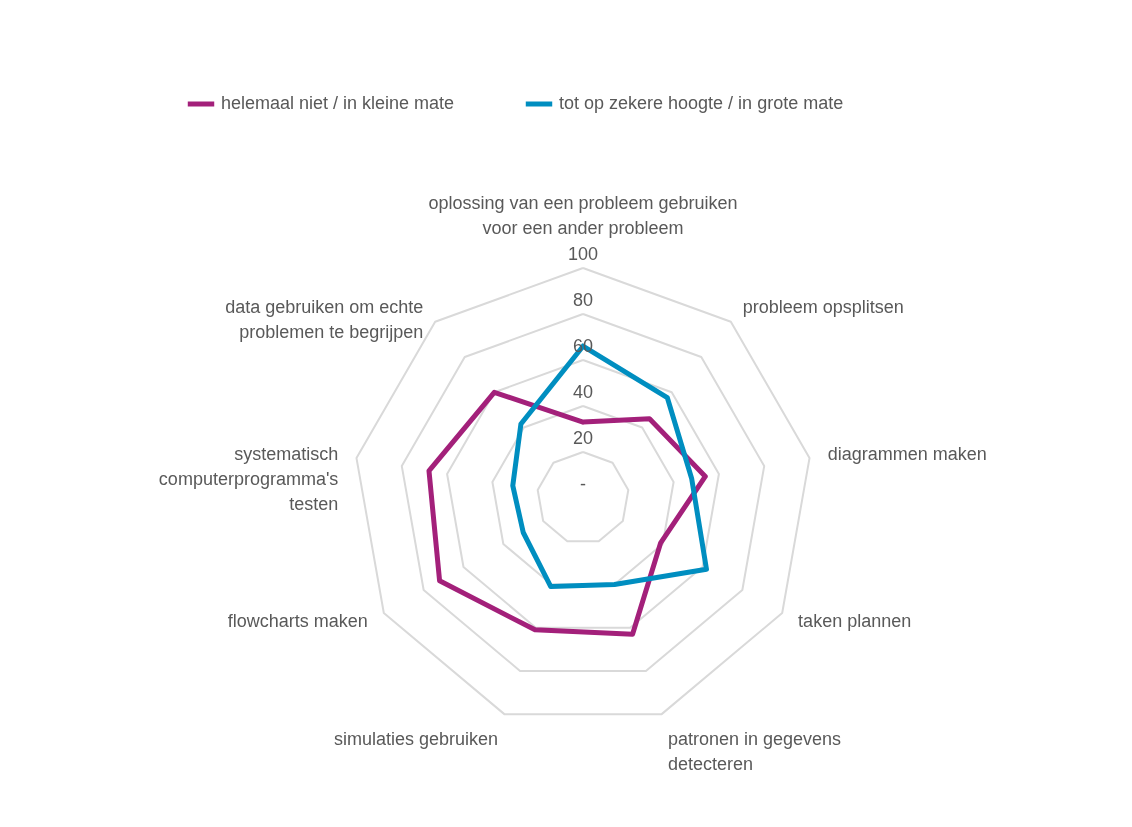 Image resolution: width=1132 pixels, height=827 pixels. I want to click on spoke-label: oplossing van een probleem gebruiken voor een ander probleem, so click(583, 215).